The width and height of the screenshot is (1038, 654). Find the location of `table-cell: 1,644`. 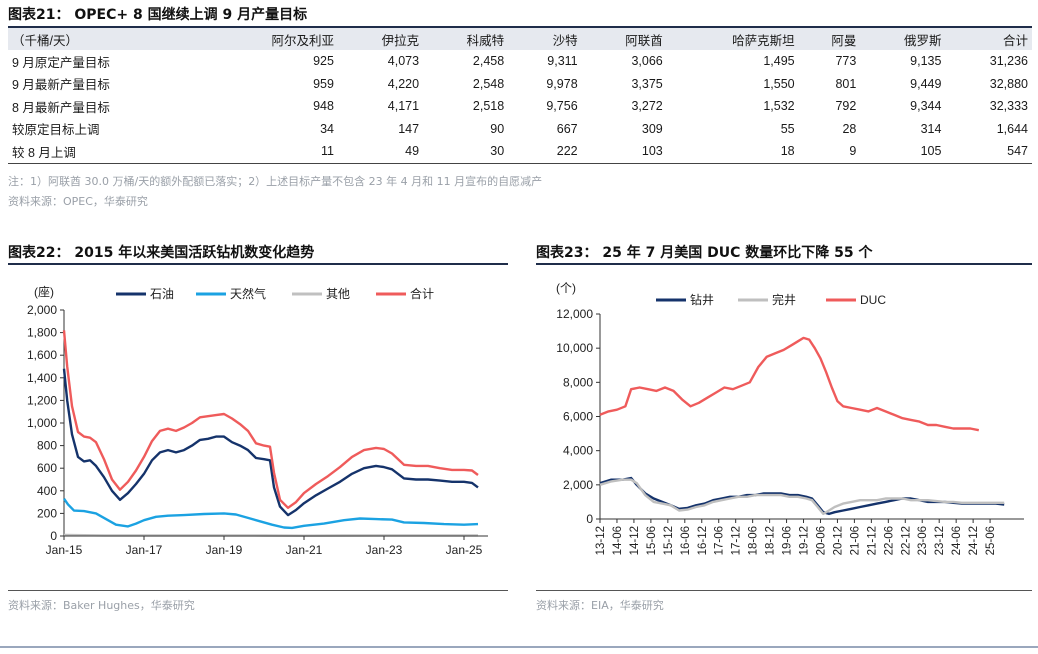

table-cell: 1,644 is located at coordinates (1012, 128).